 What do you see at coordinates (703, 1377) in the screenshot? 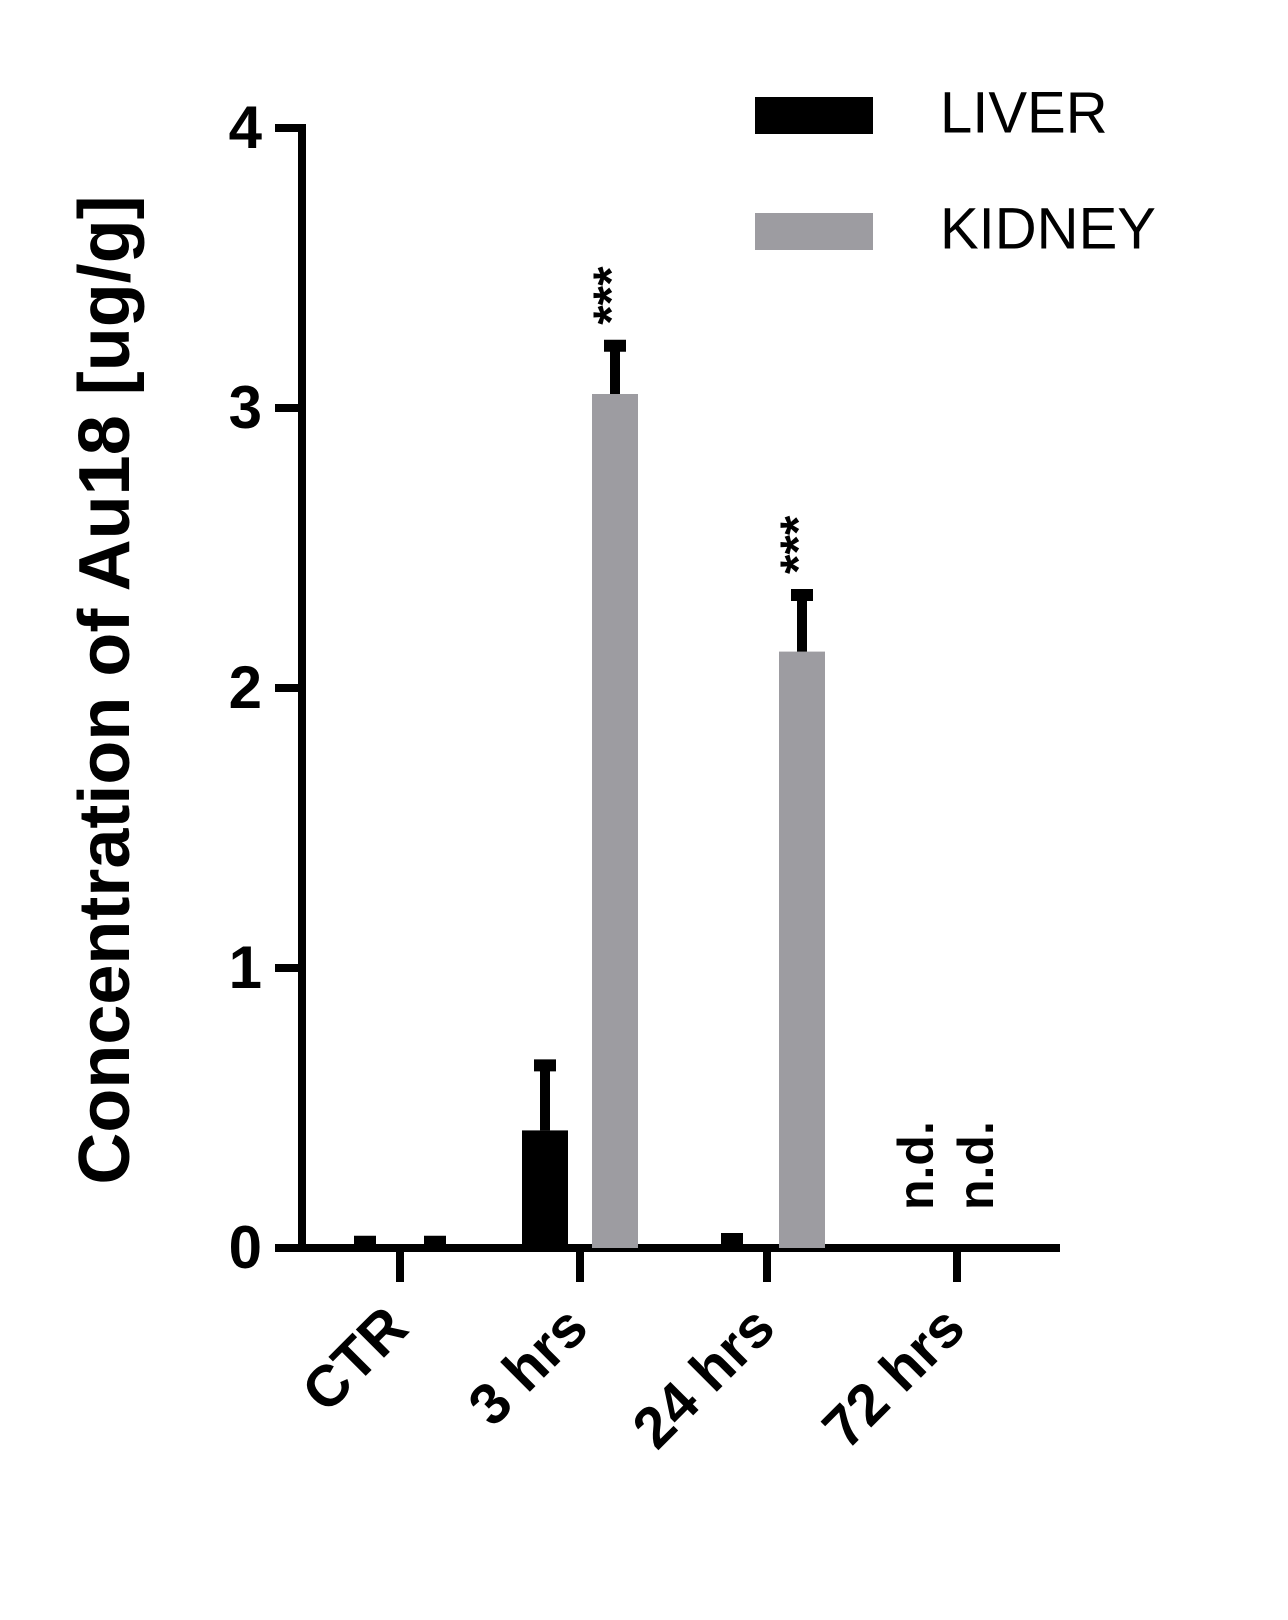
I see `x-tick-label: 24 hrs` at bounding box center [703, 1377].